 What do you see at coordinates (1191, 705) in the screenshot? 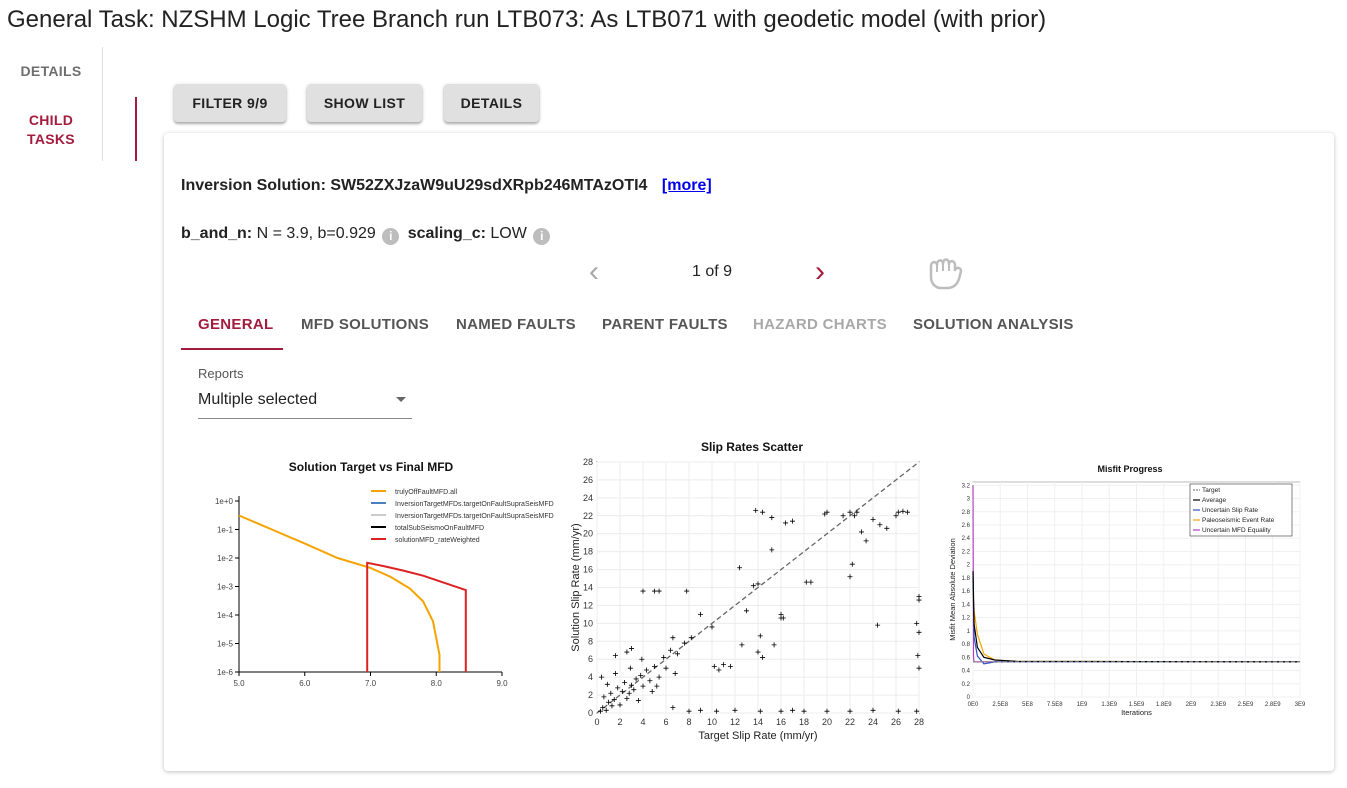
I see `x-tick-label: 2E9` at bounding box center [1191, 705].